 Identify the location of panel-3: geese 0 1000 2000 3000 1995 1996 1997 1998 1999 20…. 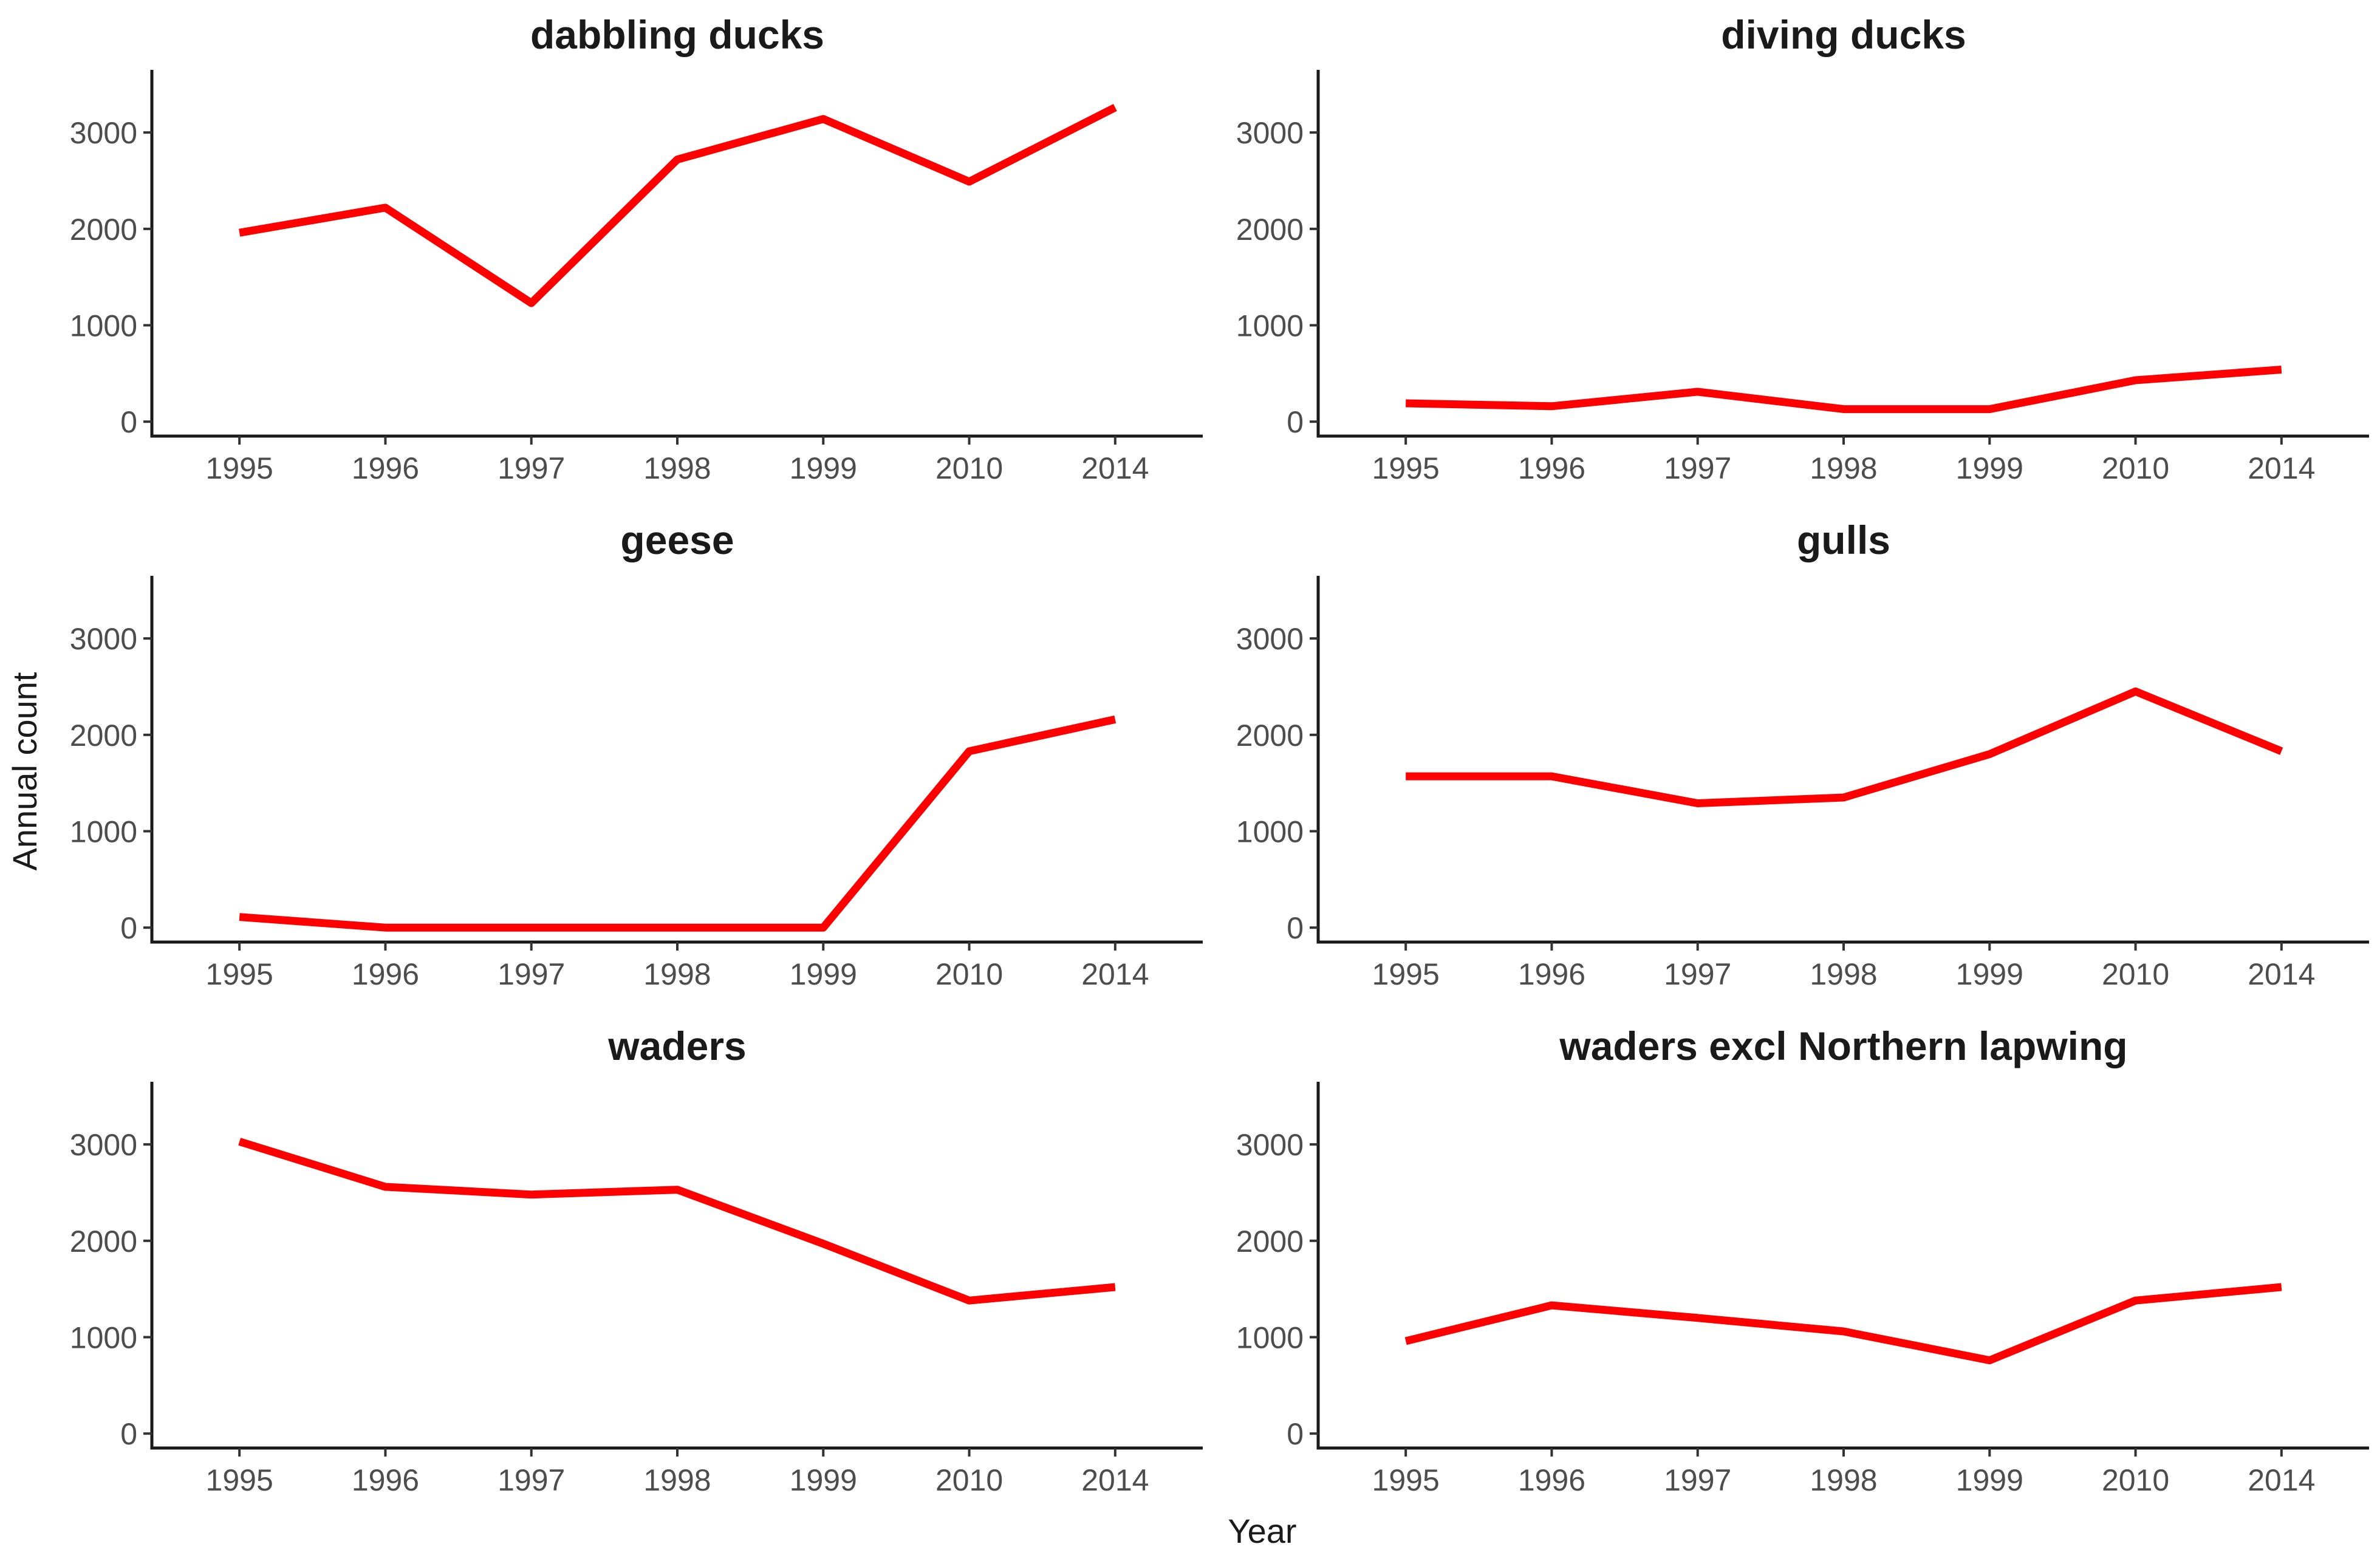
(636, 754).